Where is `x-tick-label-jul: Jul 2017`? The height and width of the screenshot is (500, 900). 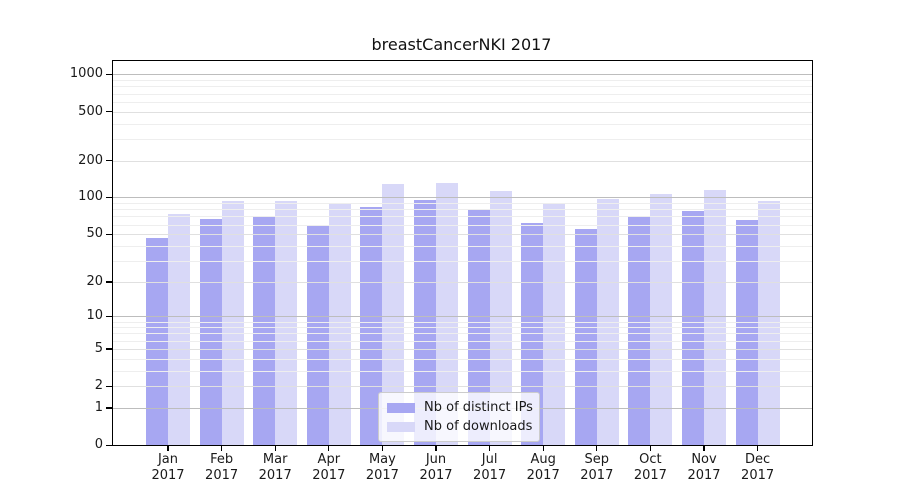
x-tick-label-jul: Jul 2017 is located at coordinates (490, 468).